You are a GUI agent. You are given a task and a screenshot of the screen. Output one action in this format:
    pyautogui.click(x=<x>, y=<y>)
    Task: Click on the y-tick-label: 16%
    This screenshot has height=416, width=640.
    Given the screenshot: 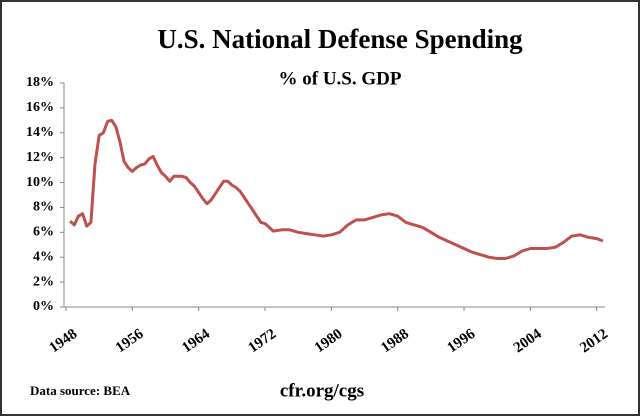 What is the action you would take?
    pyautogui.click(x=40, y=107)
    